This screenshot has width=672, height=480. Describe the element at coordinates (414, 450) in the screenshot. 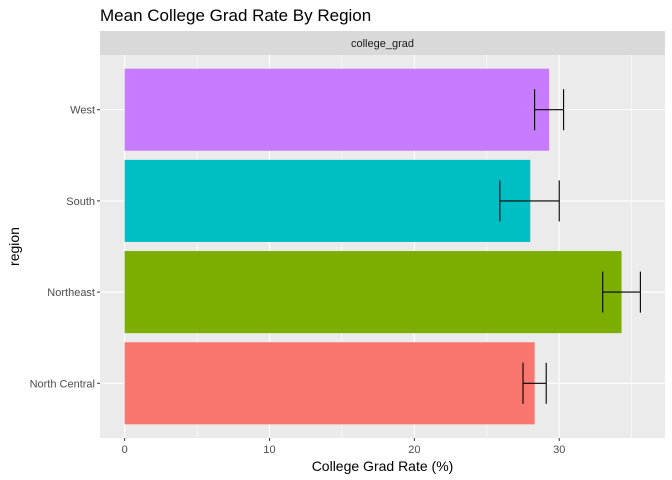

I see `x-tick-label: 20` at that location.